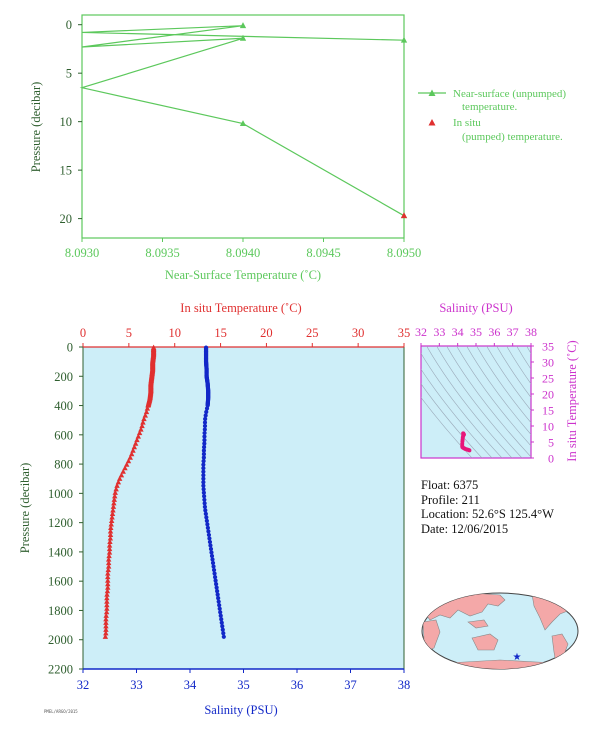  I want to click on near-surface-x-tick-label: 8.0930, so click(82, 253).